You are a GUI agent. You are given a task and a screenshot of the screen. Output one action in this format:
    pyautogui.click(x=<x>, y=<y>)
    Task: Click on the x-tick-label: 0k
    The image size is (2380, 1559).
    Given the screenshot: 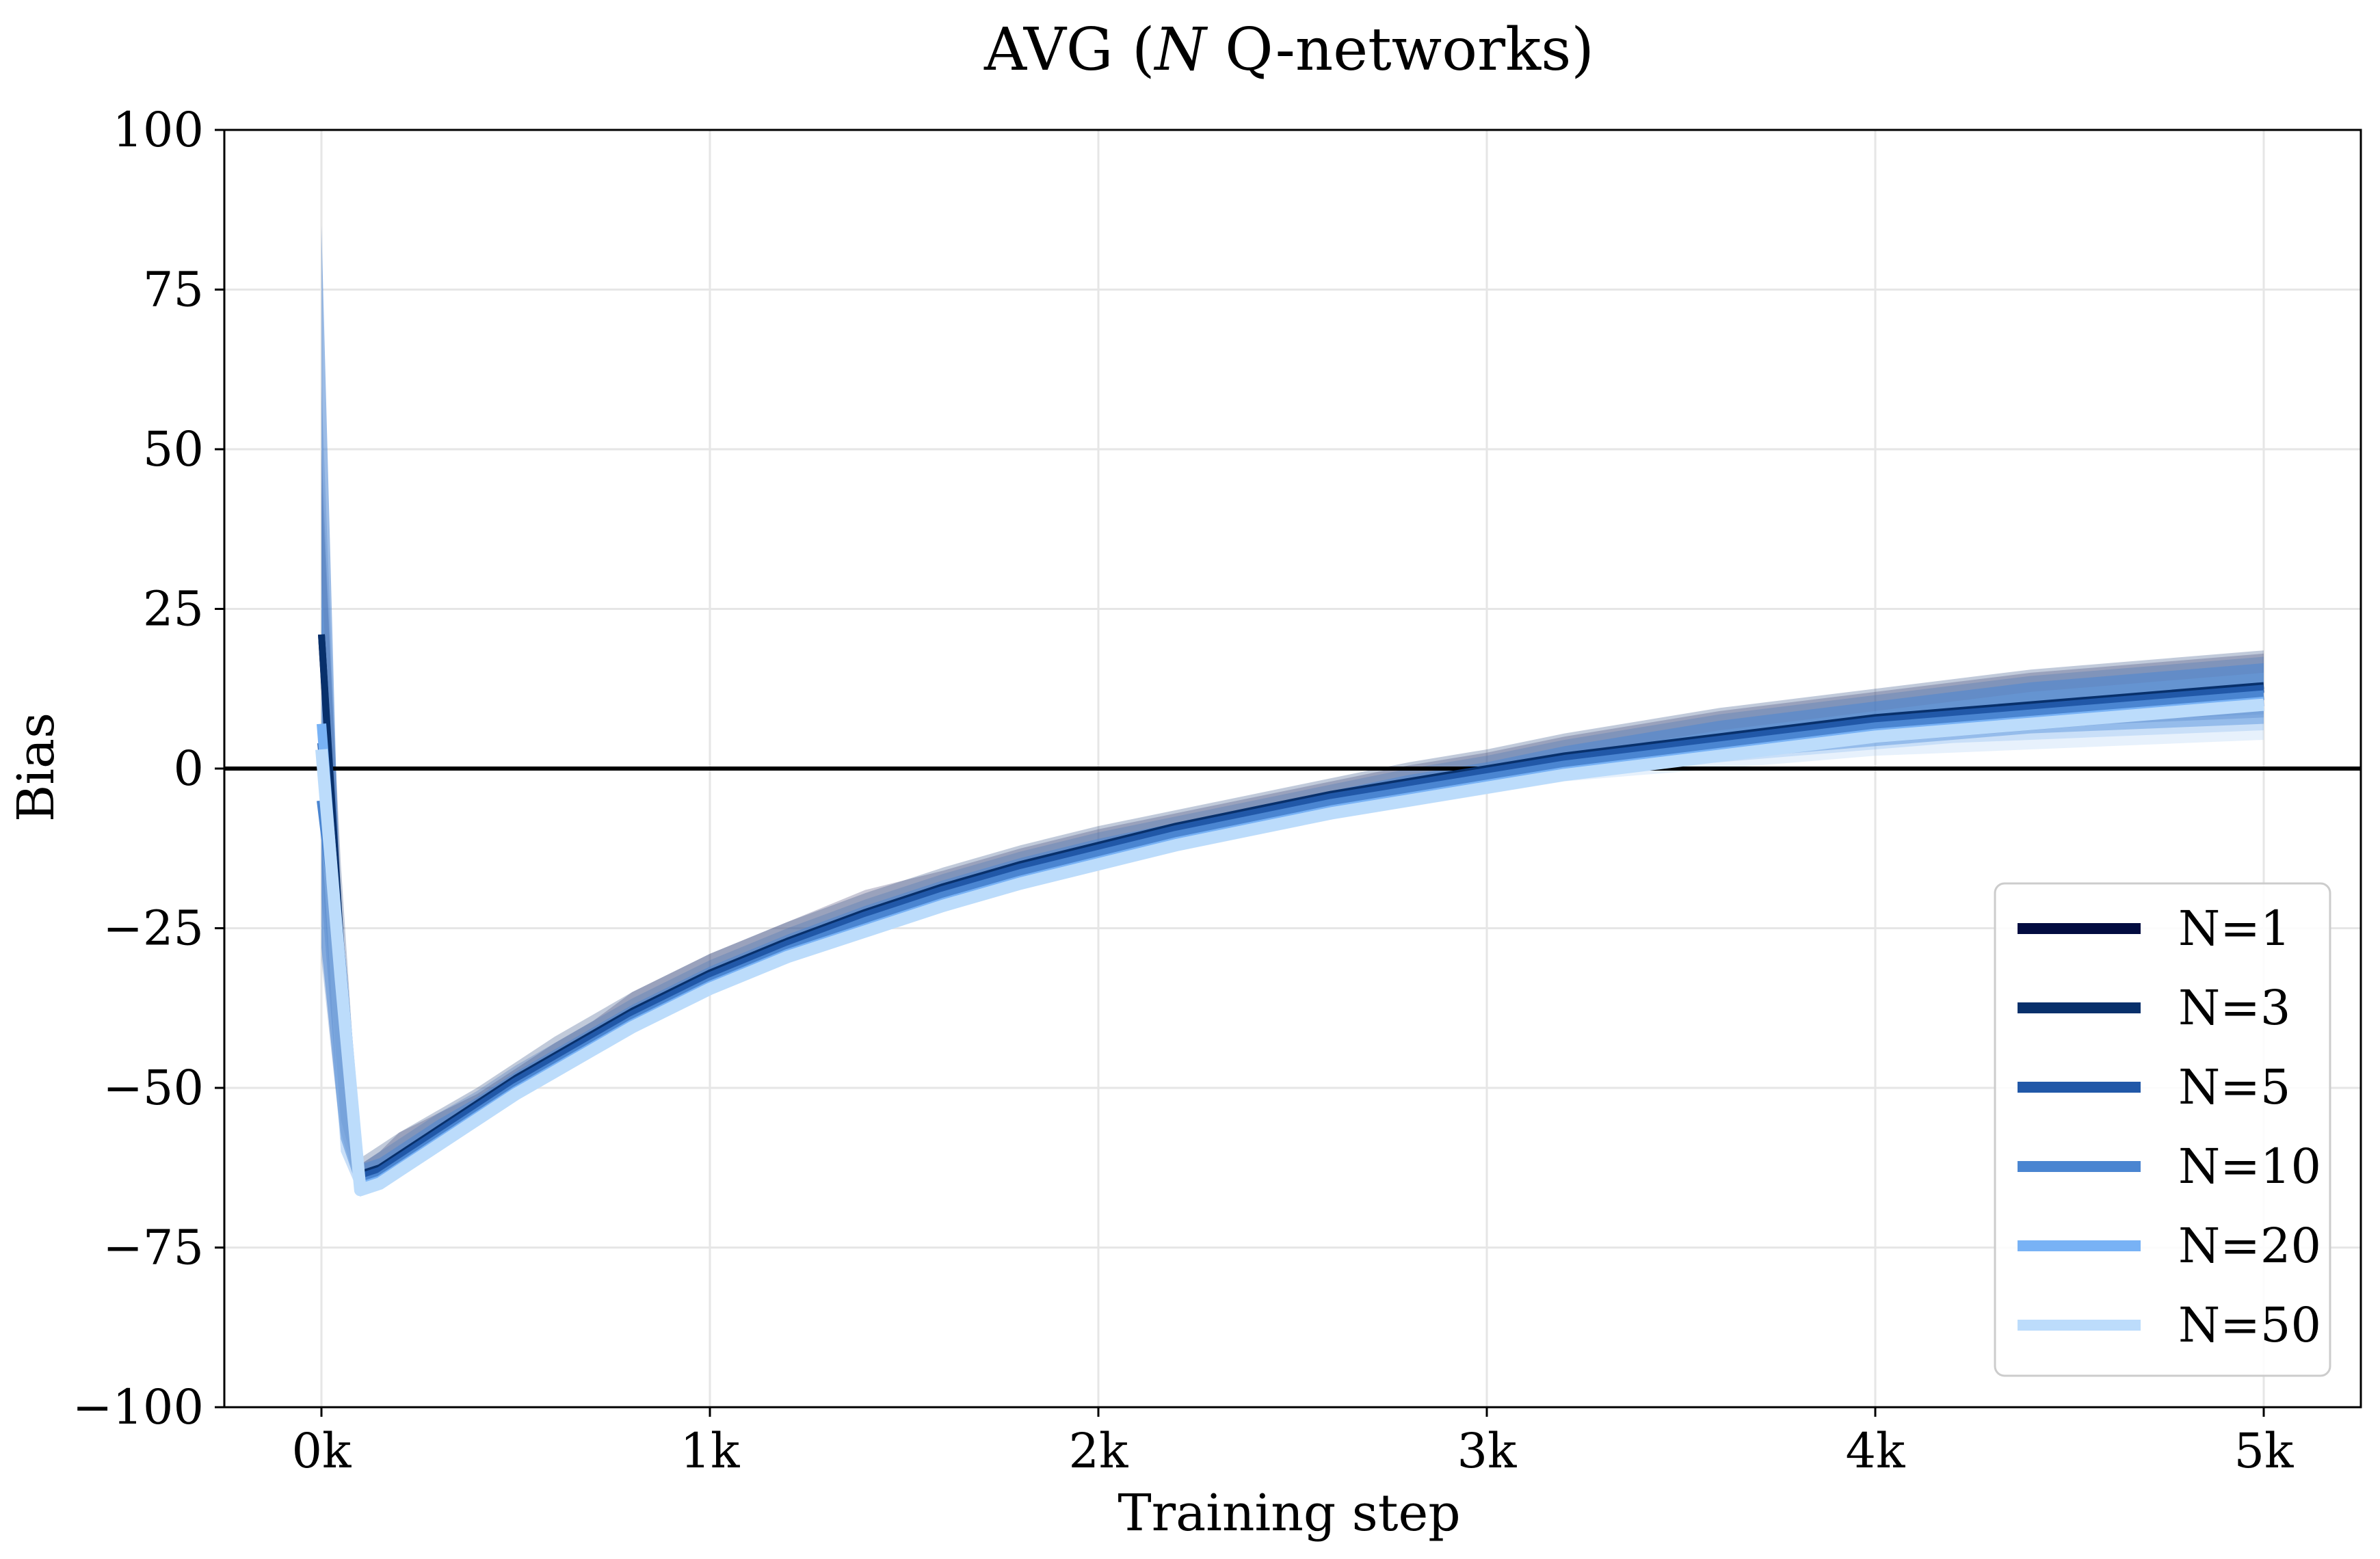 What is the action you would take?
    pyautogui.click(x=322, y=1451)
    